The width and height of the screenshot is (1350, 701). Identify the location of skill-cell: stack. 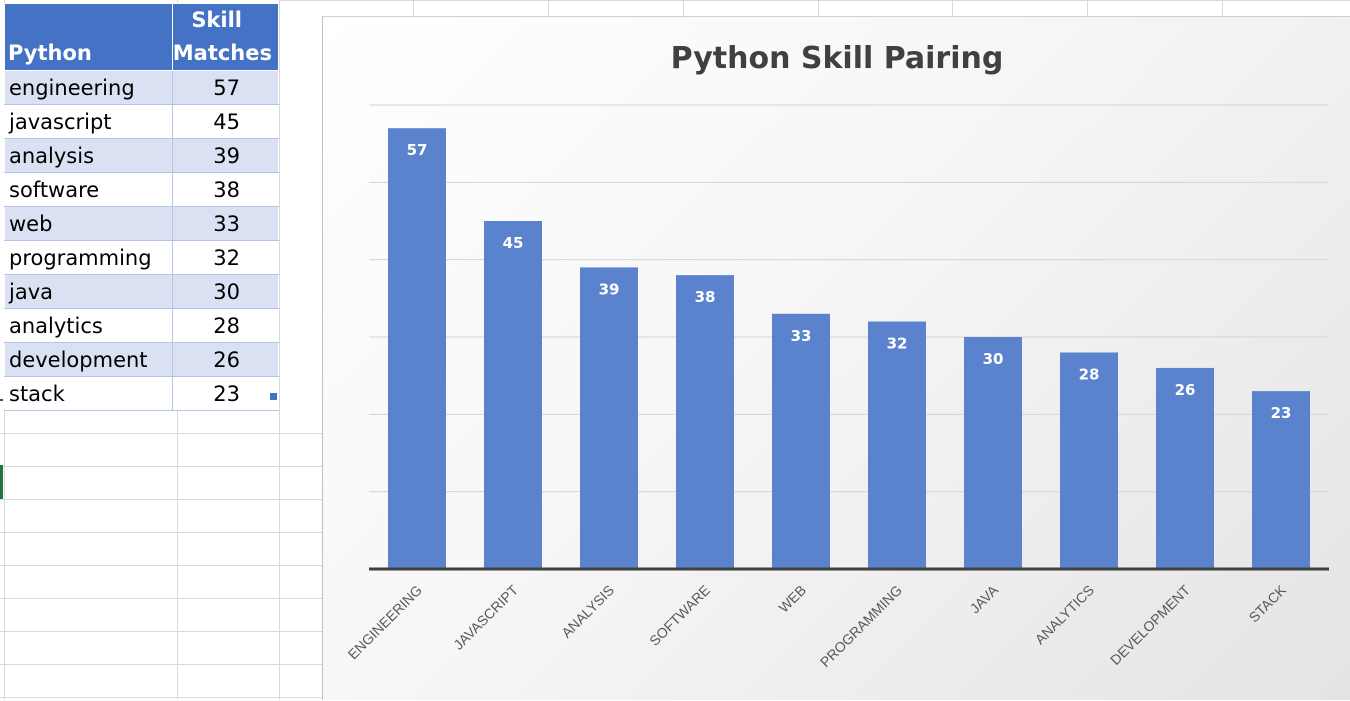
(88, 393).